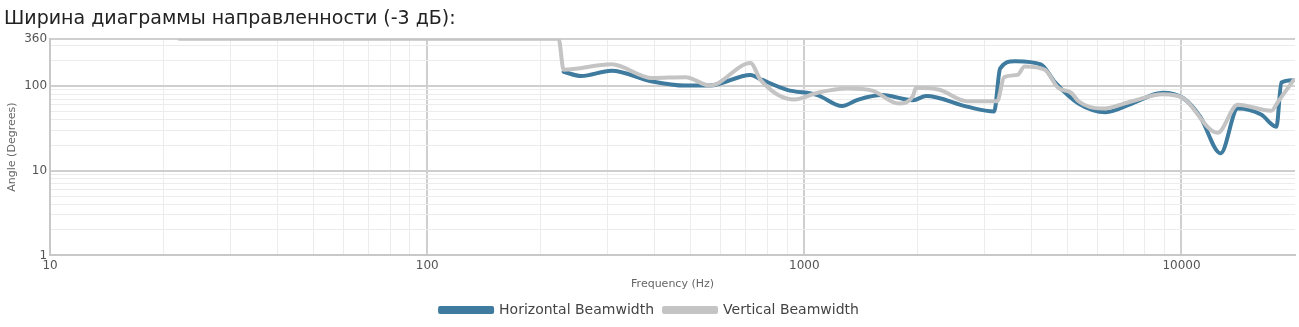 The height and width of the screenshot is (327, 1299). Describe the element at coordinates (1181, 264) in the screenshot. I see `x-tick-label: 10000` at that location.